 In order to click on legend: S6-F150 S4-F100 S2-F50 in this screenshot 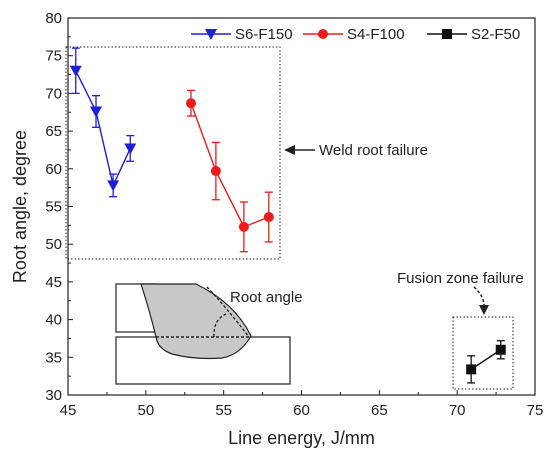, I will do `click(355, 34)`.